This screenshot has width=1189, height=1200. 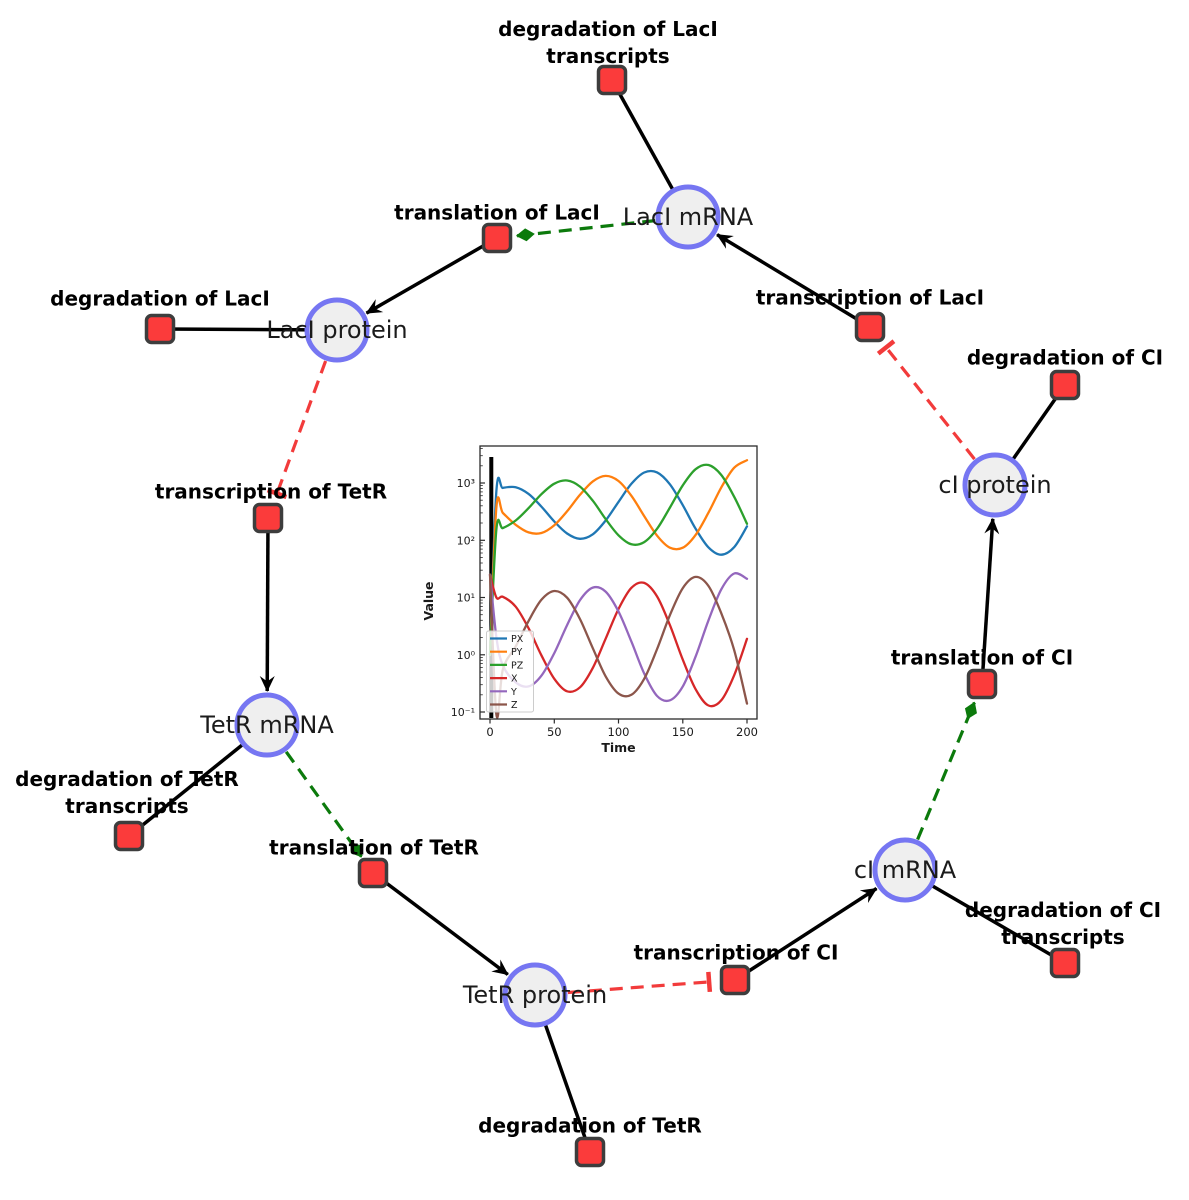 I want to click on reaction-node-translation-tetr, so click(x=373, y=873).